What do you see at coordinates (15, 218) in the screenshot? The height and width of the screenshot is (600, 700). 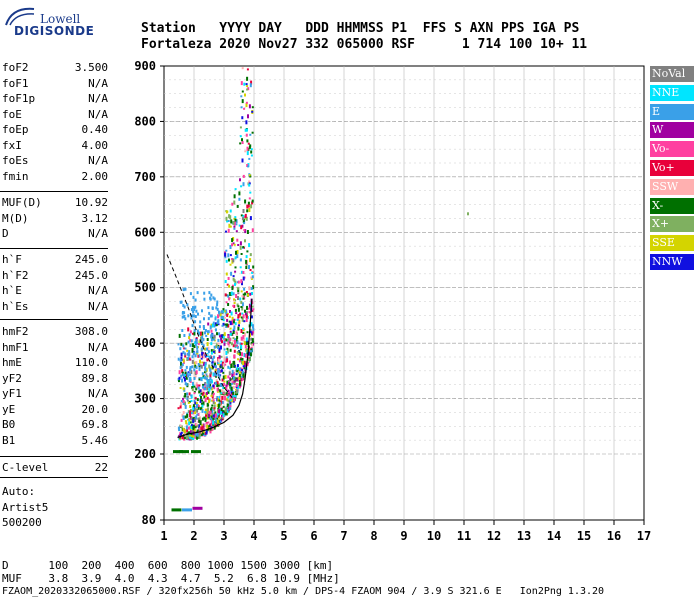 I see `param-name: M(D)` at bounding box center [15, 218].